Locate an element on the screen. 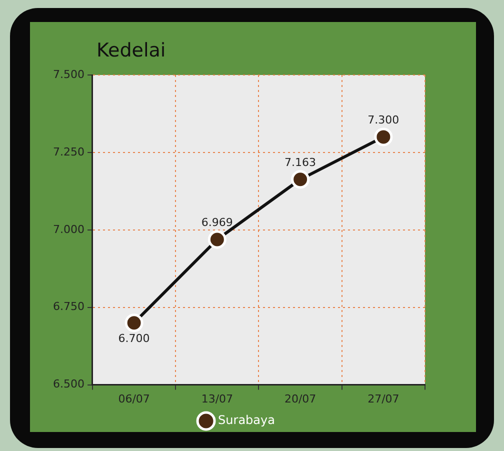  y-tick-label: 6.500 is located at coordinates (68, 384).